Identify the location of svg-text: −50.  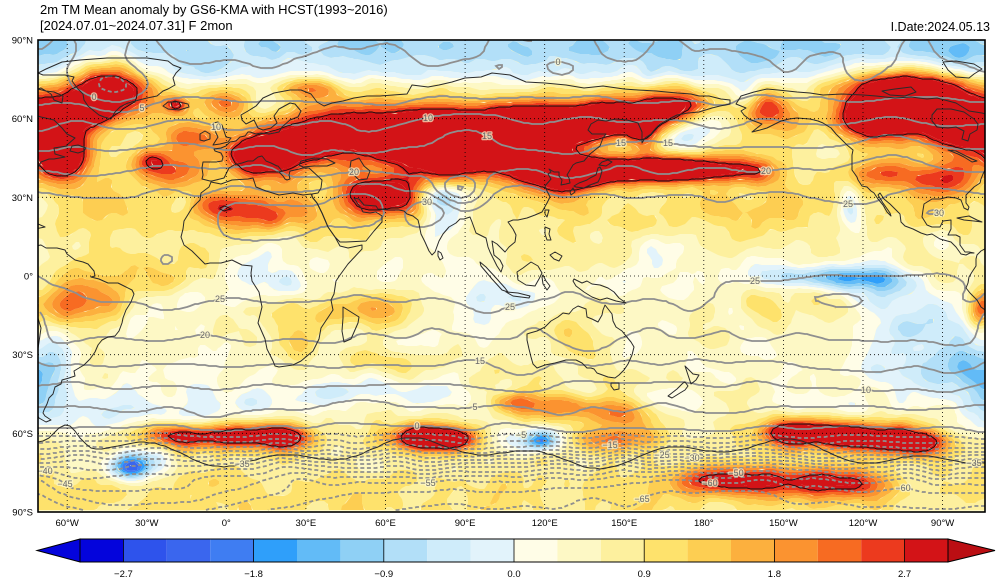
(735, 473).